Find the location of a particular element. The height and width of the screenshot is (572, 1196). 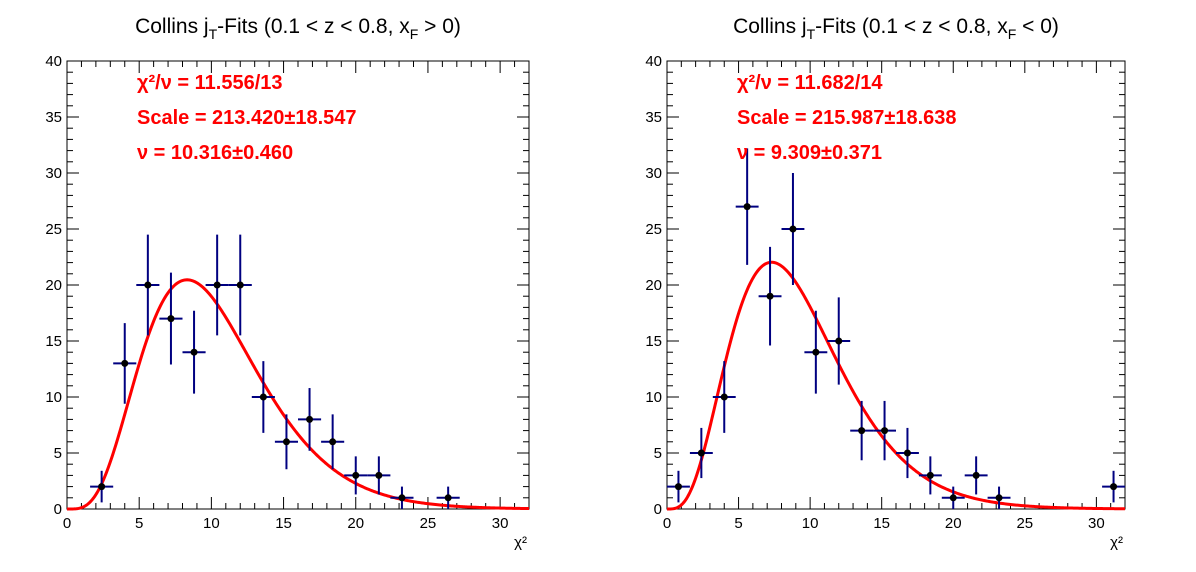

chart-title: Collins jT-Fits (0.1 < z < 0.8, xF > 0) is located at coordinates (298, 28).